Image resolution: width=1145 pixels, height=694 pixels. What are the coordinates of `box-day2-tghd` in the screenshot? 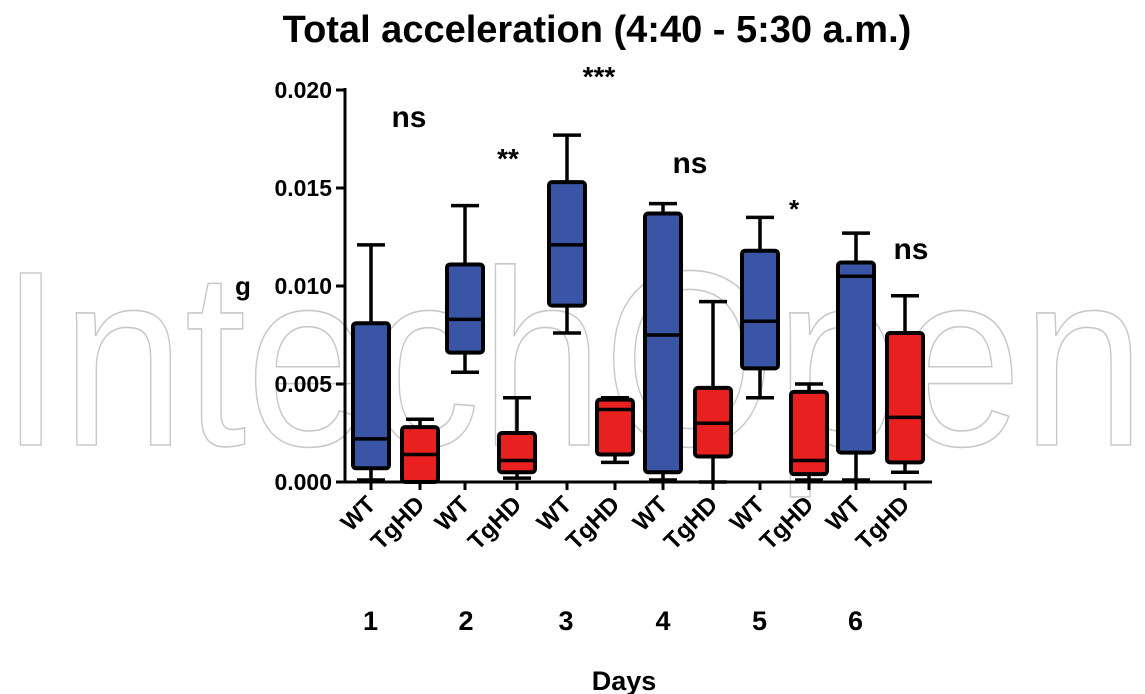 It's located at (517, 437).